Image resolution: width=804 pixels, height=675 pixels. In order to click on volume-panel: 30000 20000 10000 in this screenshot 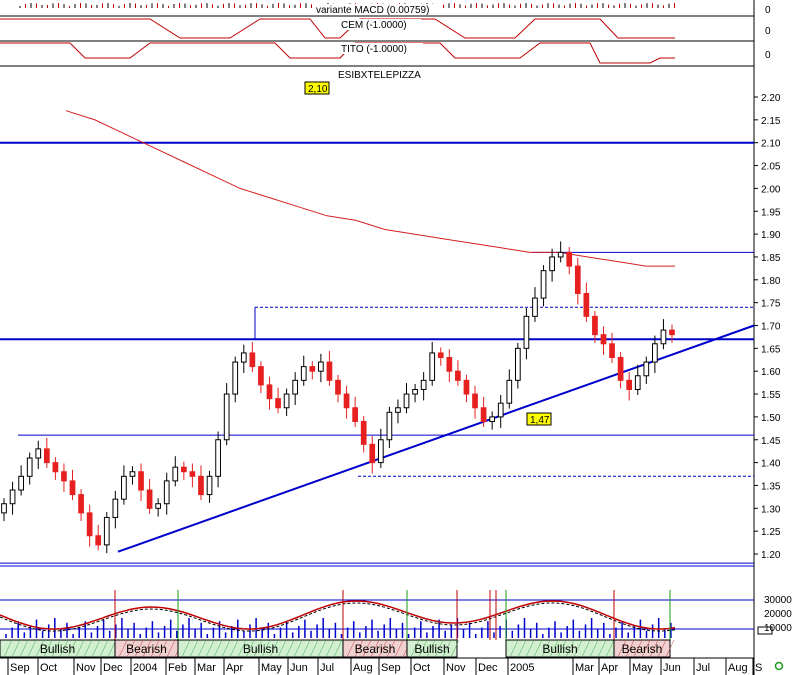, I will do `click(396, 602)`.